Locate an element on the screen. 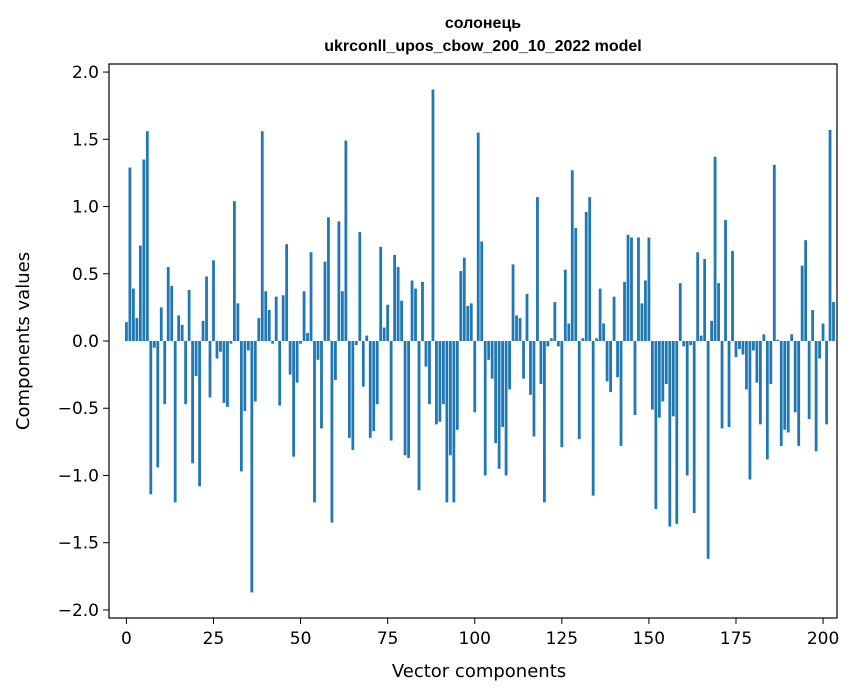 The image size is (867, 696). x-tick-label: 25 is located at coordinates (214, 639).